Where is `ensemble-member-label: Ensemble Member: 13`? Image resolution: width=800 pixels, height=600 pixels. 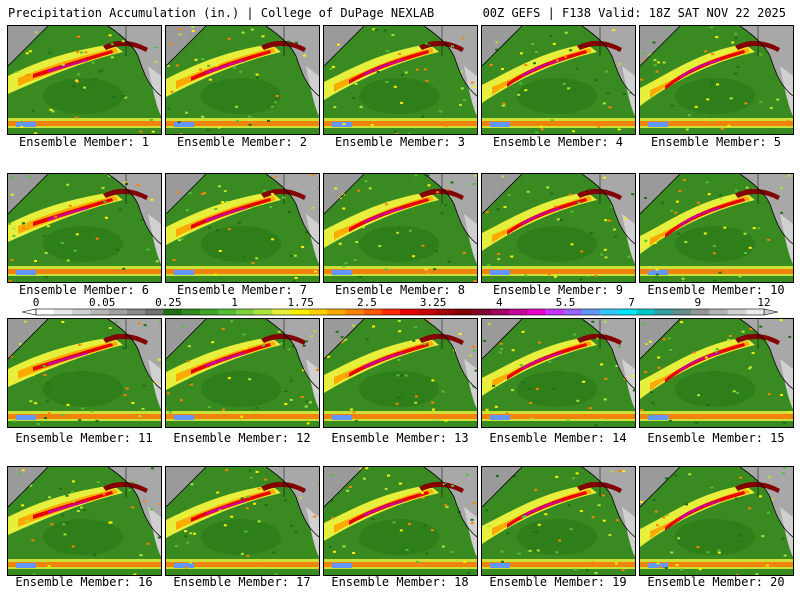 ensemble-member-label: Ensemble Member: 13 is located at coordinates (400, 438).